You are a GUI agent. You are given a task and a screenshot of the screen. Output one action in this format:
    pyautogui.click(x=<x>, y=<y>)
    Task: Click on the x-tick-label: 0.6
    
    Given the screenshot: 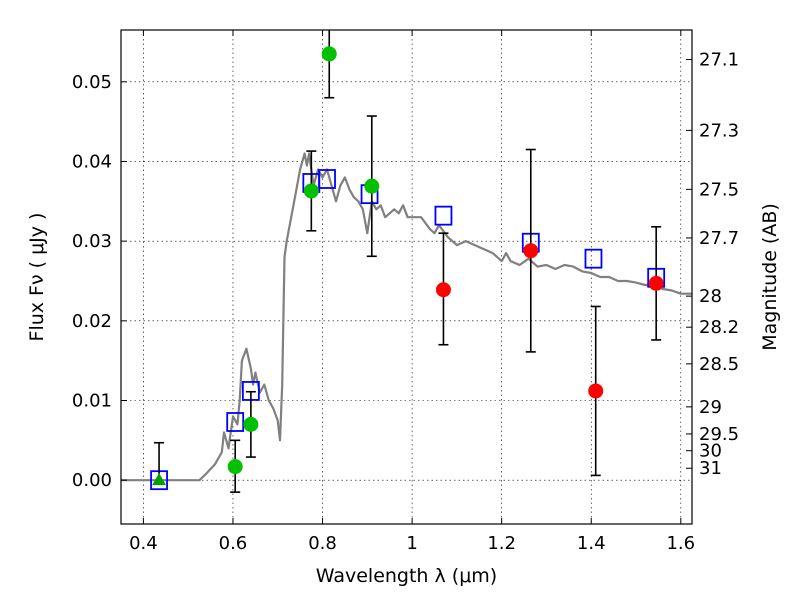 What is the action you would take?
    pyautogui.click(x=233, y=543)
    